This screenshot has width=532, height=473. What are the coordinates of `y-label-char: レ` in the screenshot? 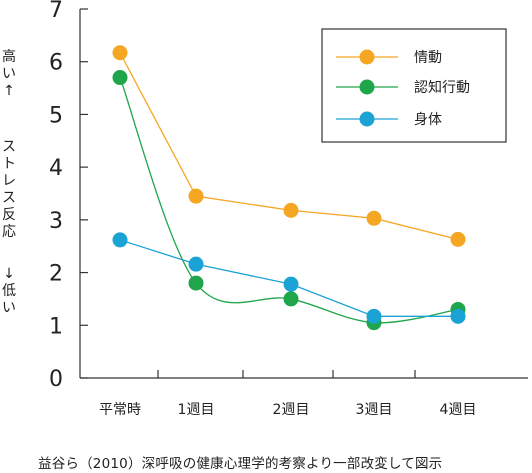 It's located at (9, 181).